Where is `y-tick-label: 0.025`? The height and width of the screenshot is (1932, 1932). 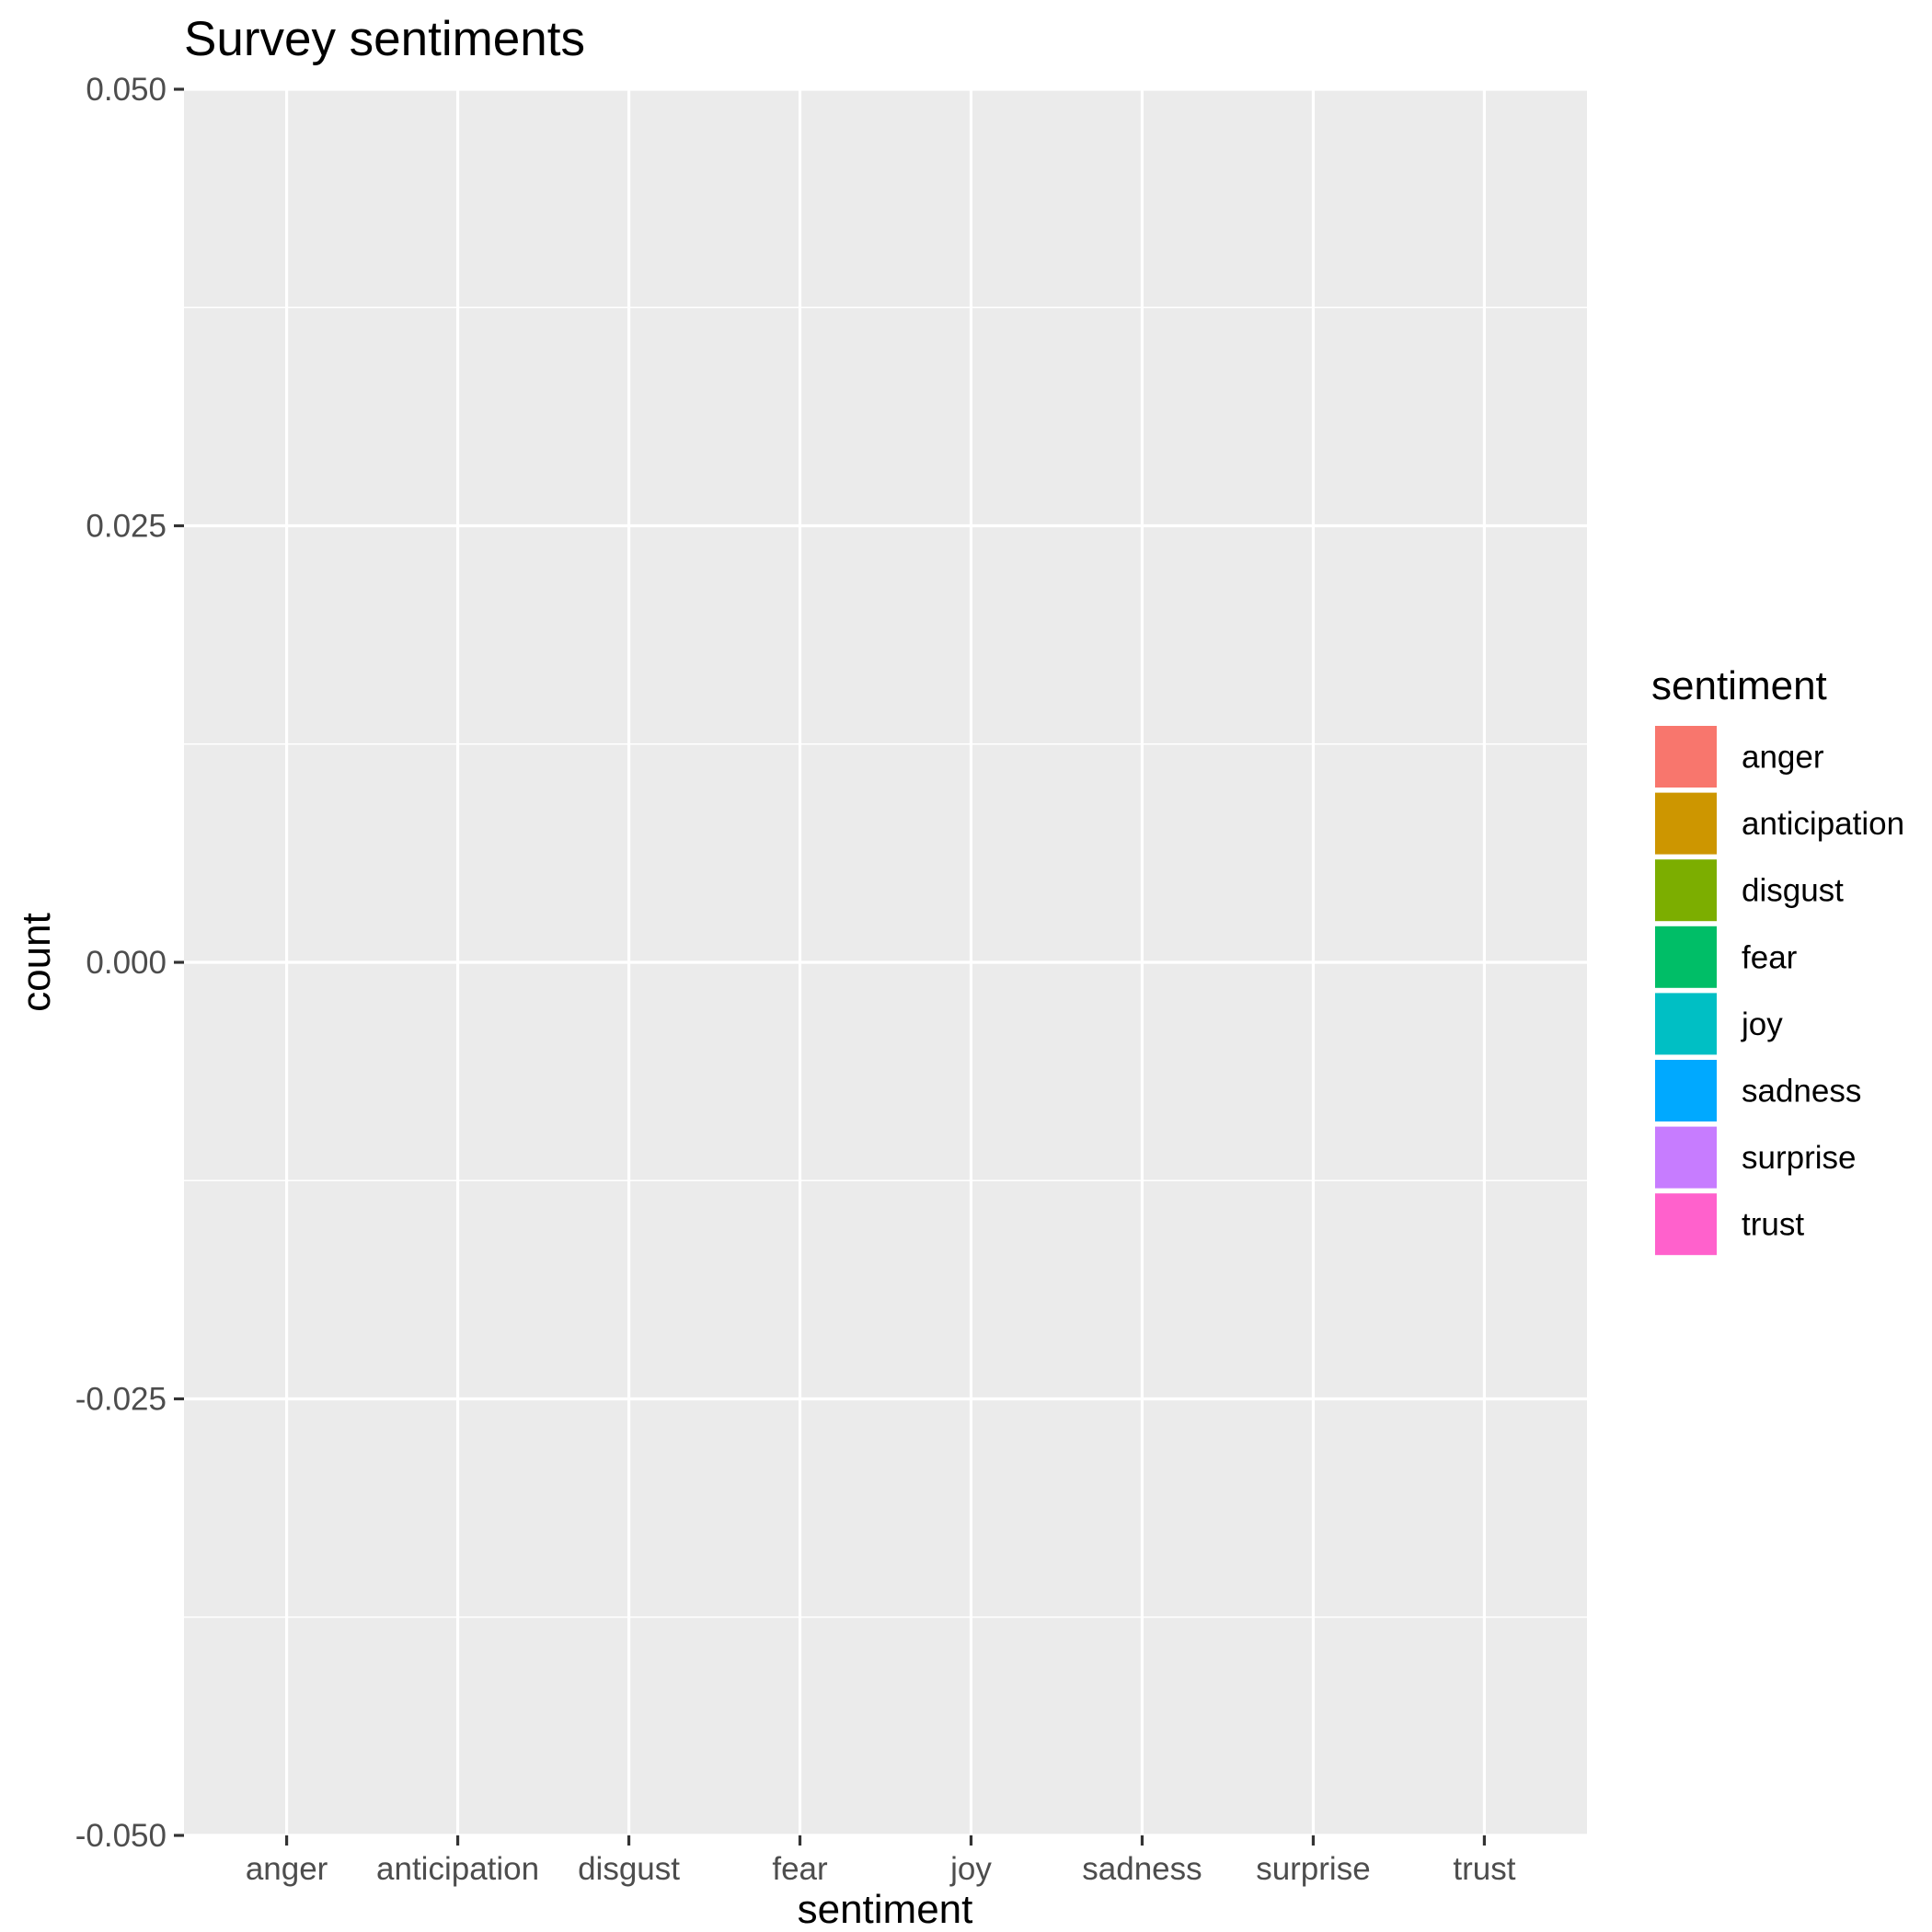
y-tick-label: 0.025 is located at coordinates (126, 527).